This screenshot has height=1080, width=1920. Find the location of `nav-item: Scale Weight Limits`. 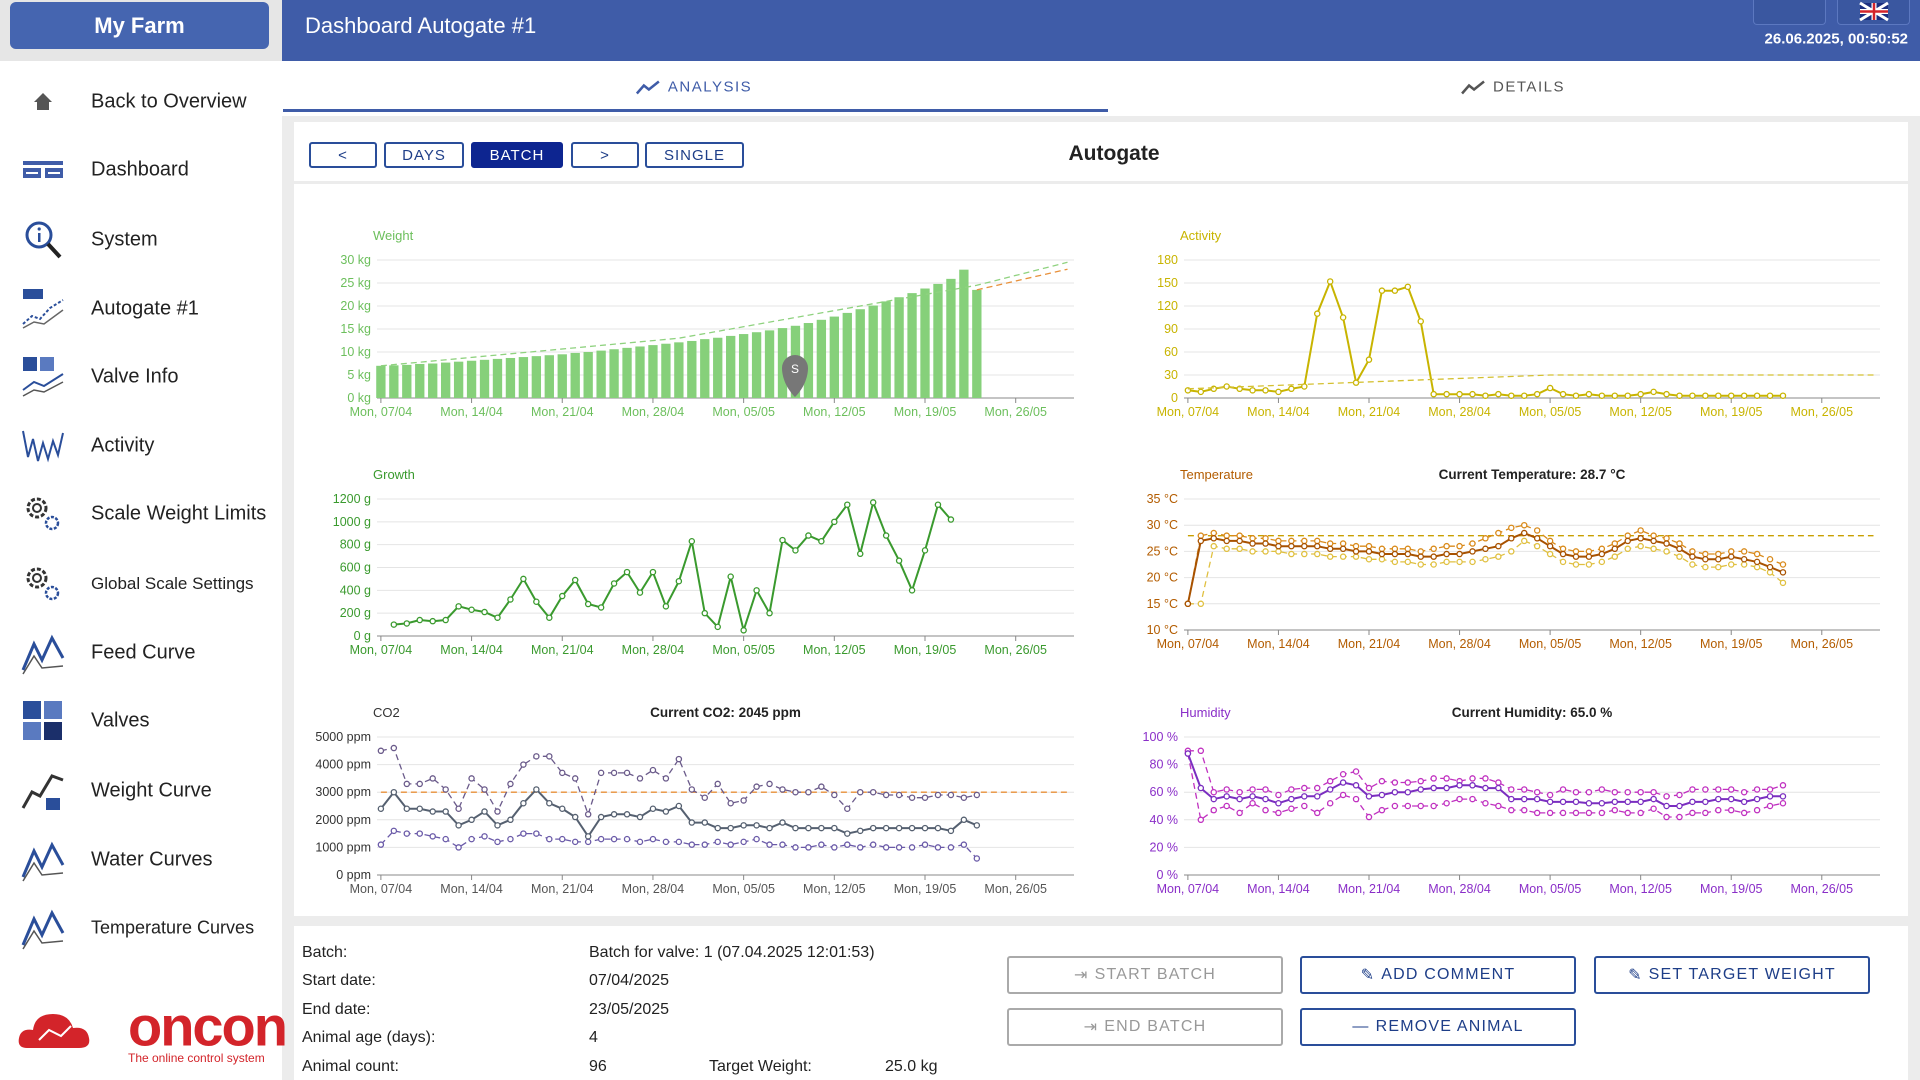

nav-item: Scale Weight Limits is located at coordinates (179, 513).